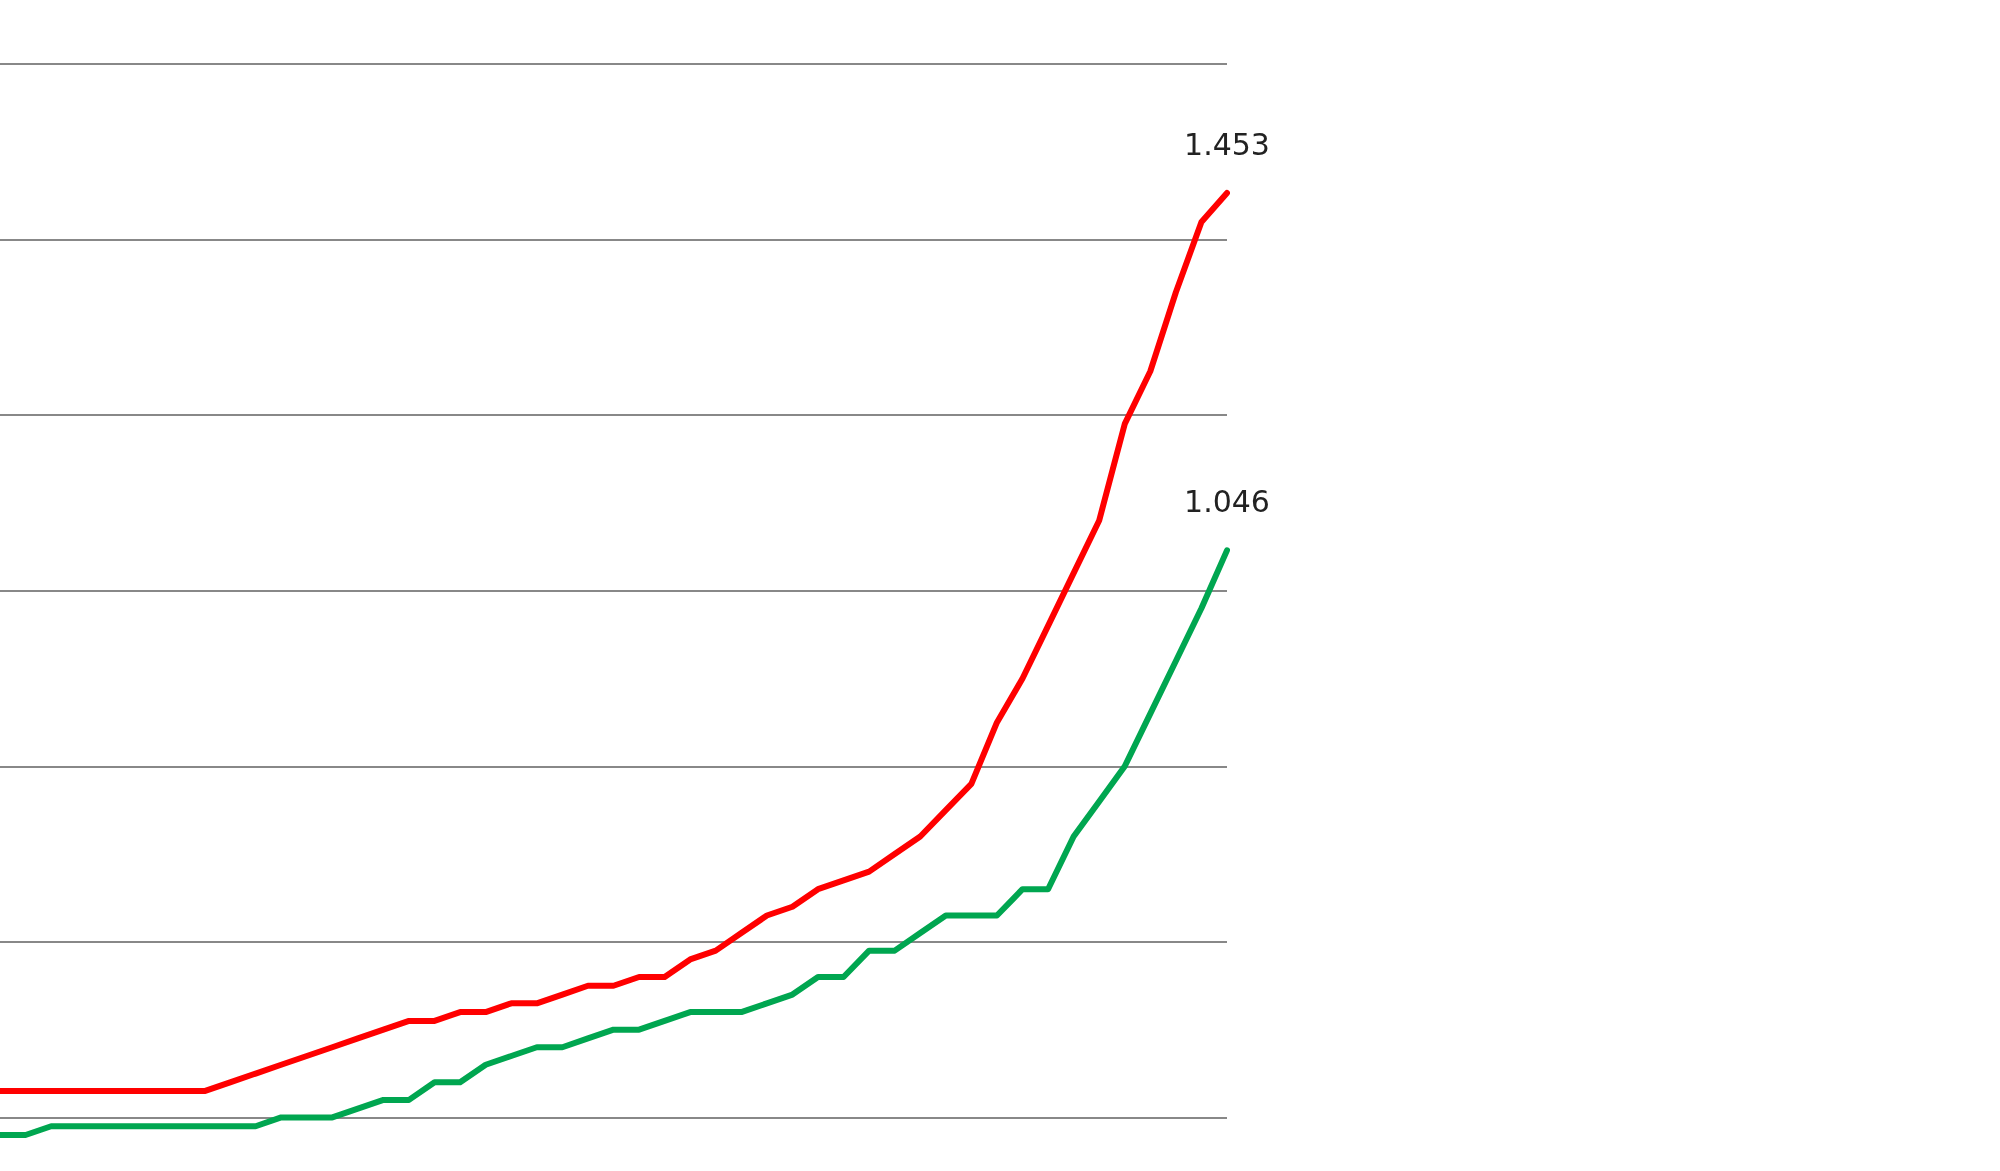  I want to click on data-label: 1.453, so click(1227, 144).